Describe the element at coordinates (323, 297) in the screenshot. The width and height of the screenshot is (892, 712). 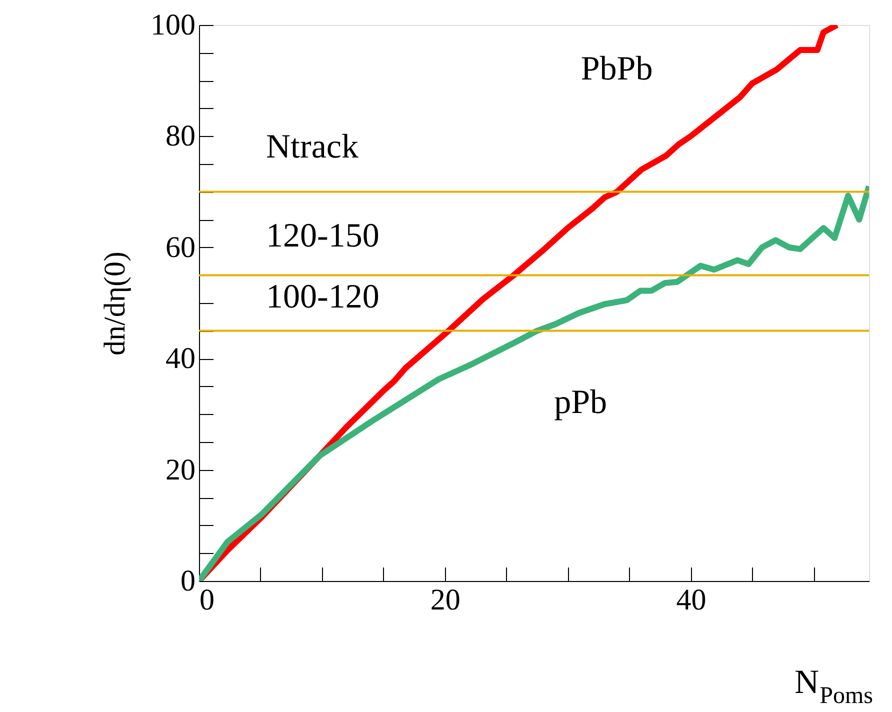
I see `annotation: 100-120` at that location.